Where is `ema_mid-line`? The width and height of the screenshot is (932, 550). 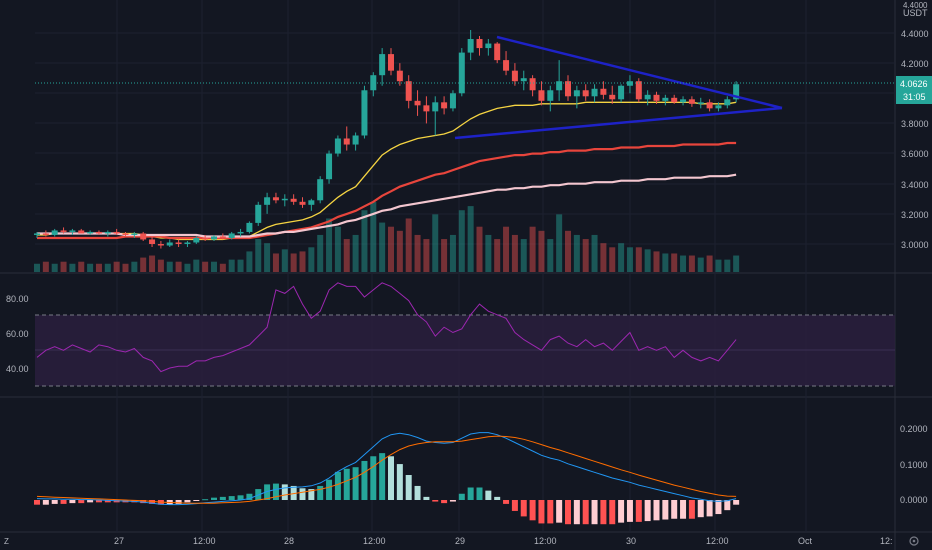
ema_mid-line is located at coordinates (387, 190).